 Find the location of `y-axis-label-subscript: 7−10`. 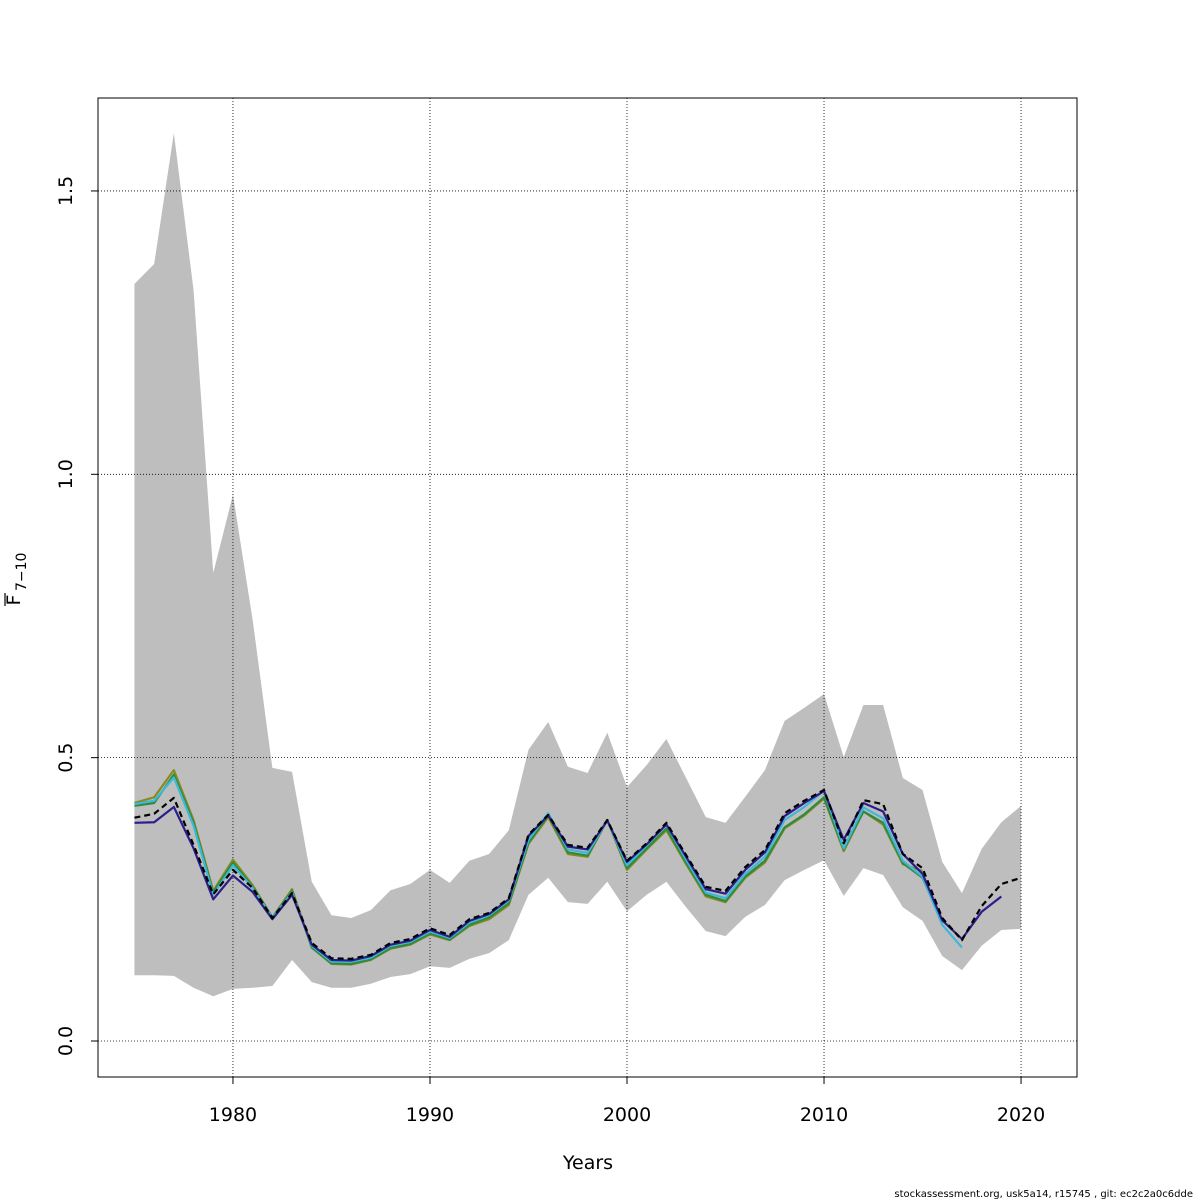

y-axis-label-subscript: 7−10 is located at coordinates (22, 572).